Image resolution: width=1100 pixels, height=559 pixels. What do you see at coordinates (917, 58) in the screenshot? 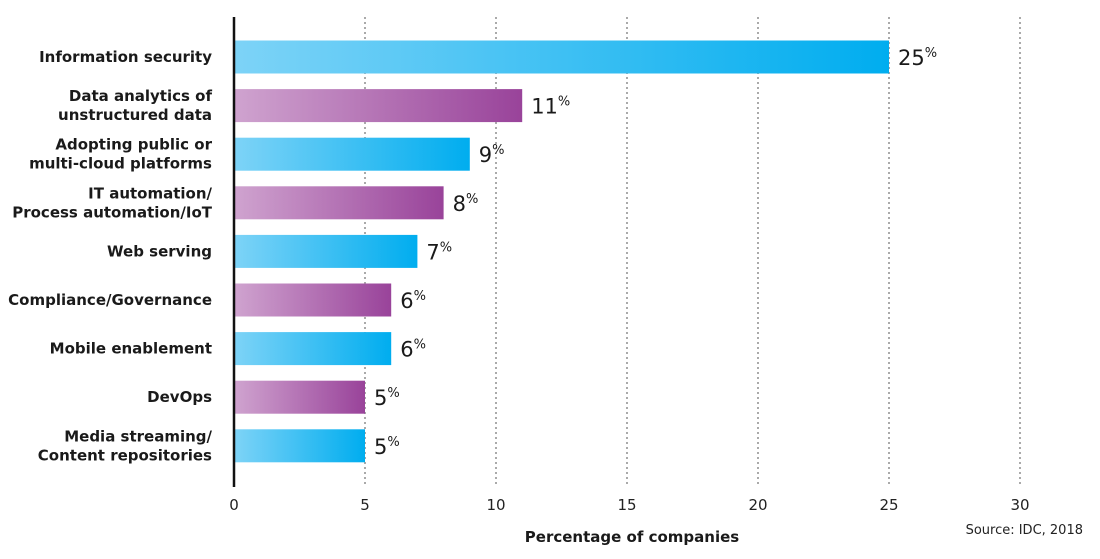
I see `value-label: 25%` at bounding box center [917, 58].